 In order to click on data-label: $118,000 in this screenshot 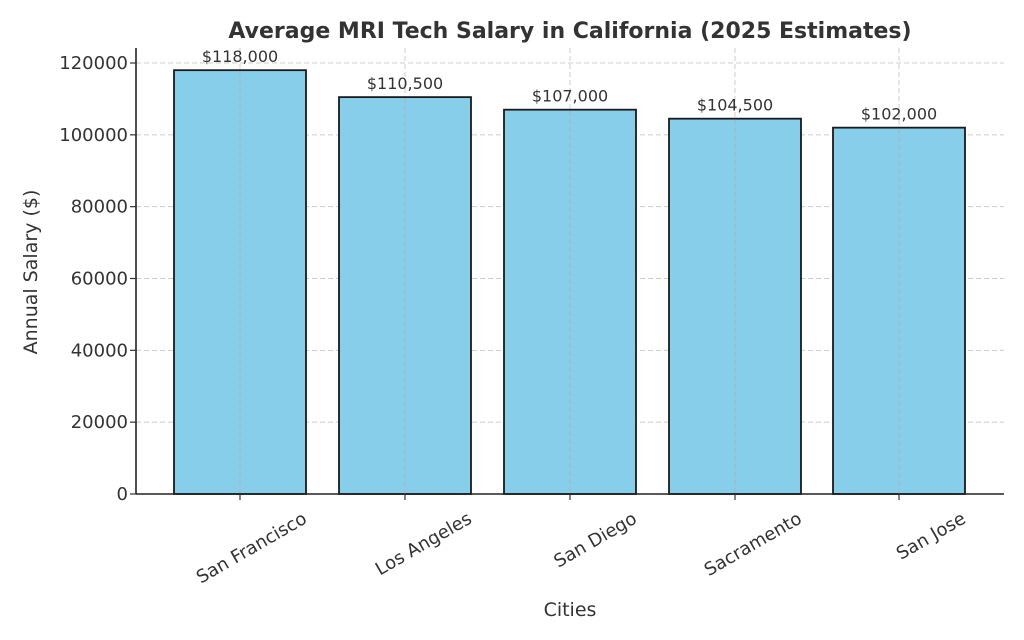, I will do `click(240, 56)`.